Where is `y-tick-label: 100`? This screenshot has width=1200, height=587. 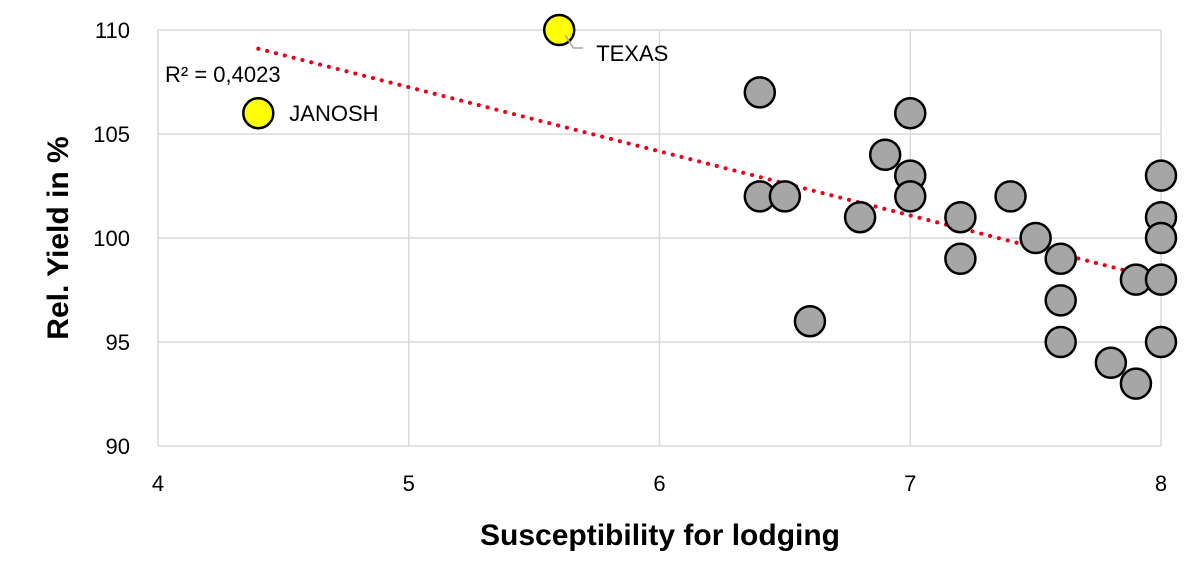 y-tick-label: 100 is located at coordinates (111, 238).